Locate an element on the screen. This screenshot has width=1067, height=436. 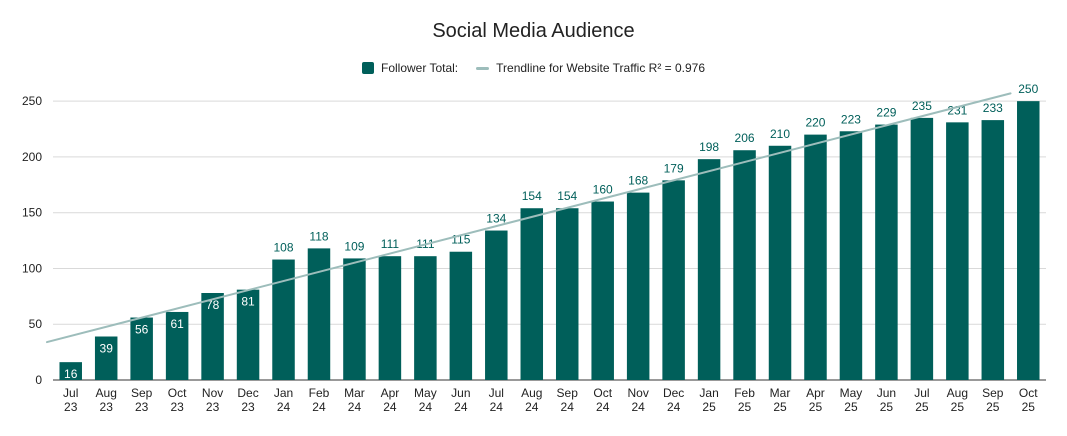
data-label: 250 is located at coordinates (1028, 89).